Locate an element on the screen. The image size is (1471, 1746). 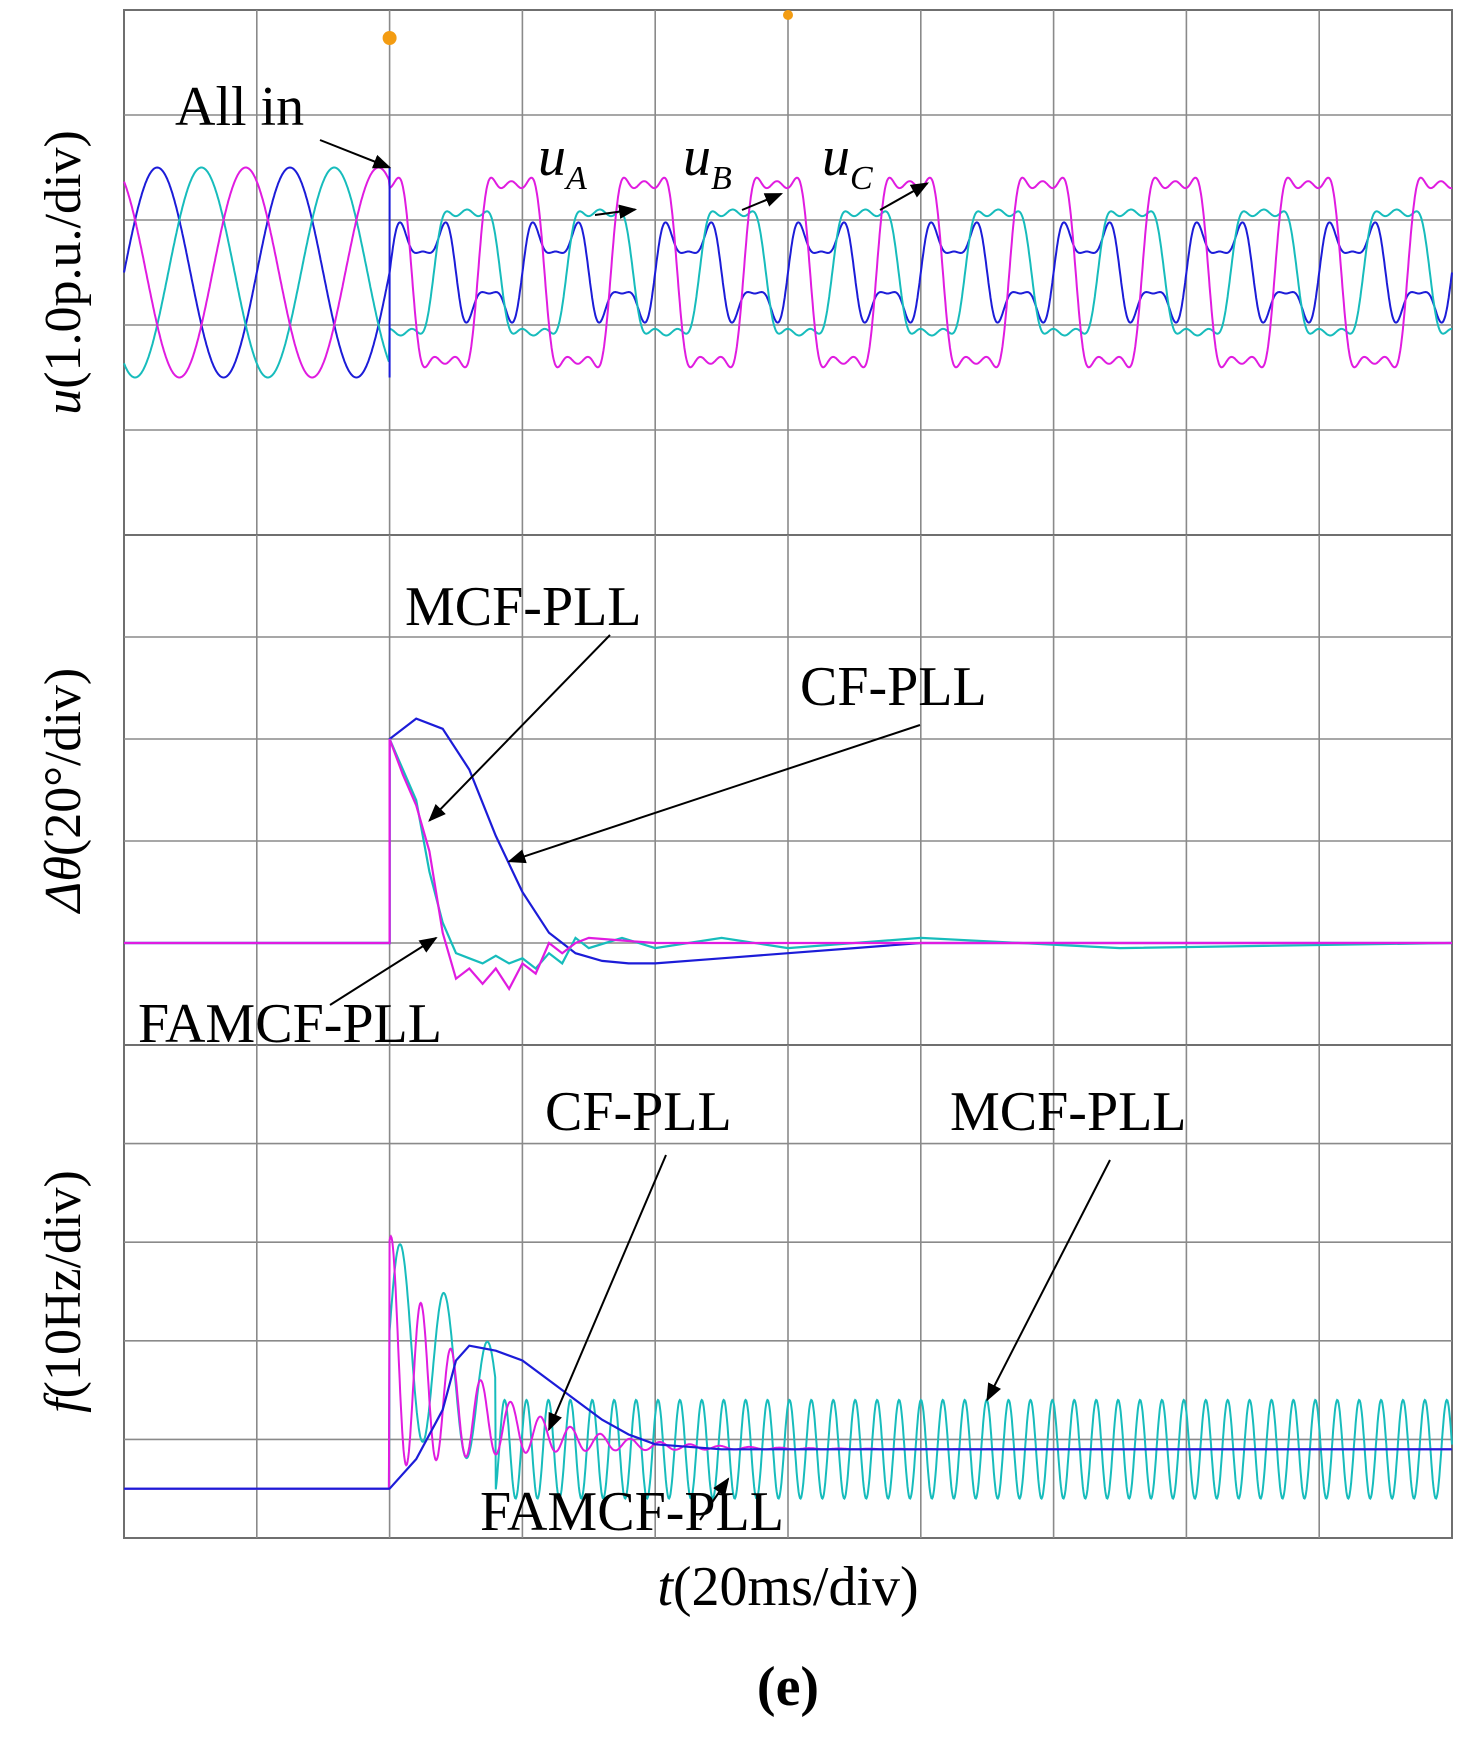
trace-mcf-pll is located at coordinates (788, 854).